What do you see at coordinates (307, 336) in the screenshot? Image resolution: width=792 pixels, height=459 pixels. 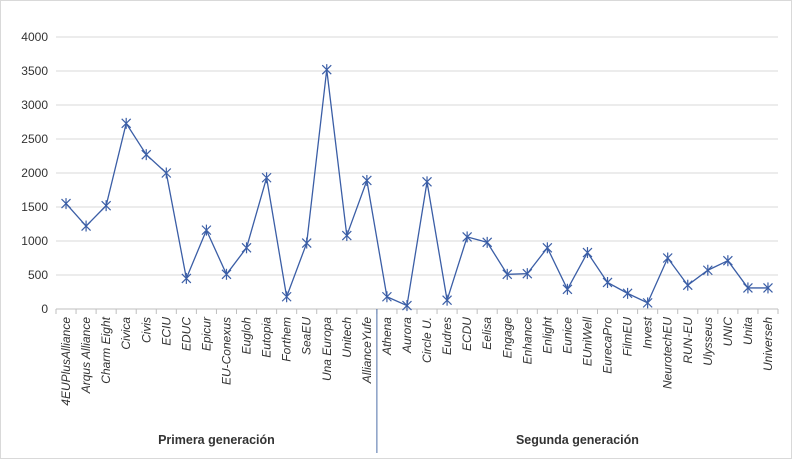 I see `x-tick-label: SeaEU` at bounding box center [307, 336].